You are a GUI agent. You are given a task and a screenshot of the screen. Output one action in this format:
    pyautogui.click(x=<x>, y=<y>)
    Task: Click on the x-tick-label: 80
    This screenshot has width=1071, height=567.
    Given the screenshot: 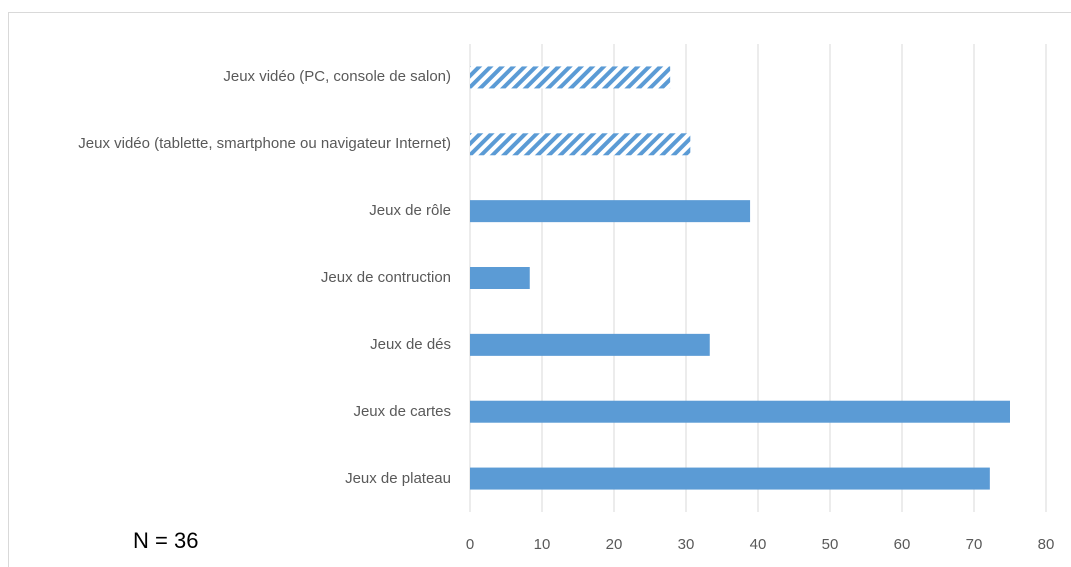 What is the action you would take?
    pyautogui.click(x=1046, y=544)
    